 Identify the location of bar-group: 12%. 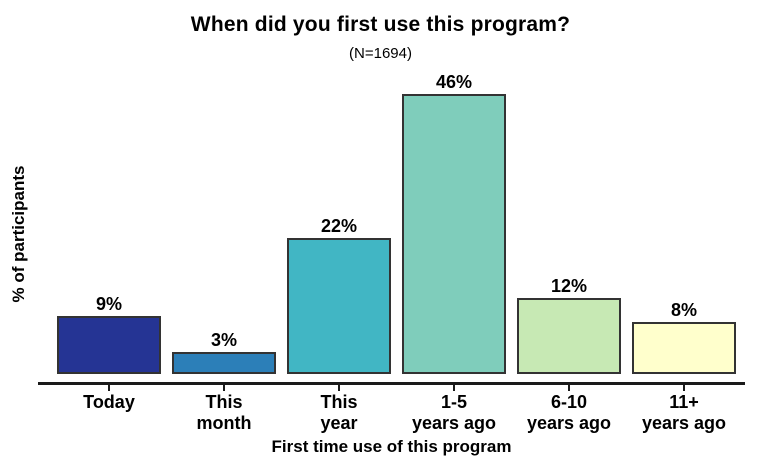
(569, 325).